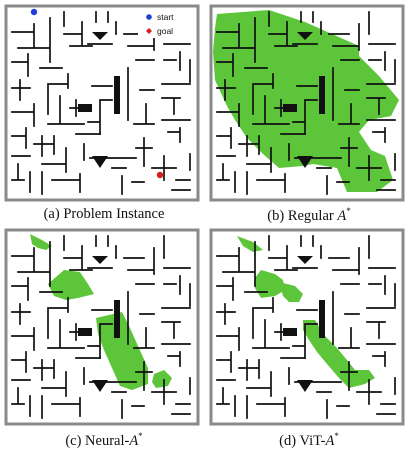  I want to click on caption-neural-astar: (c) Neural-A*, so click(104, 440).